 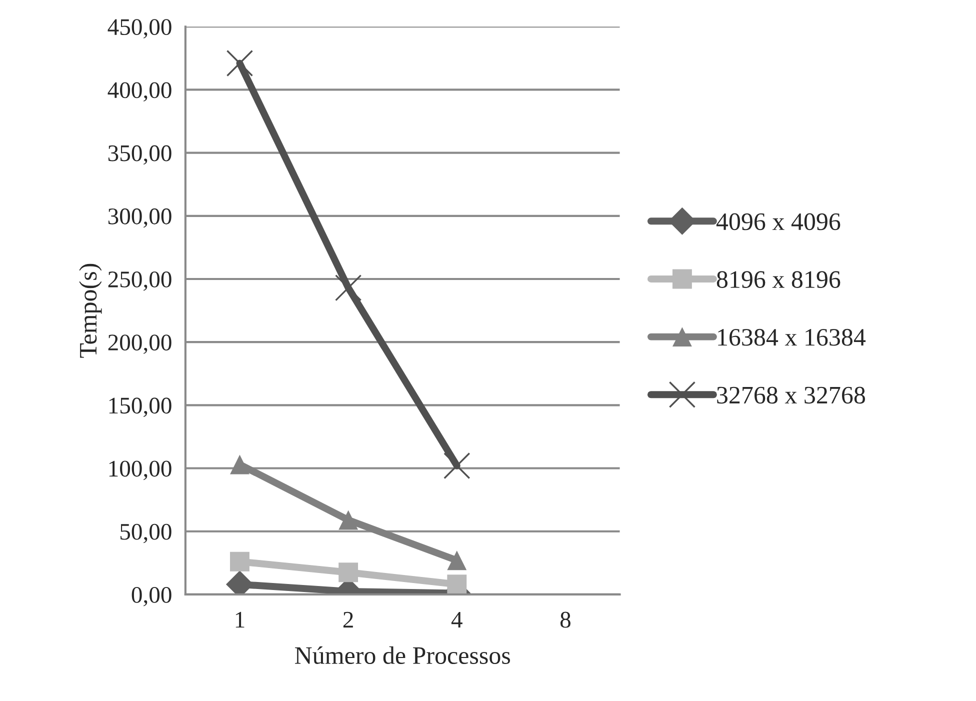 I want to click on y-axis-title: Tempo(s), so click(x=90, y=311).